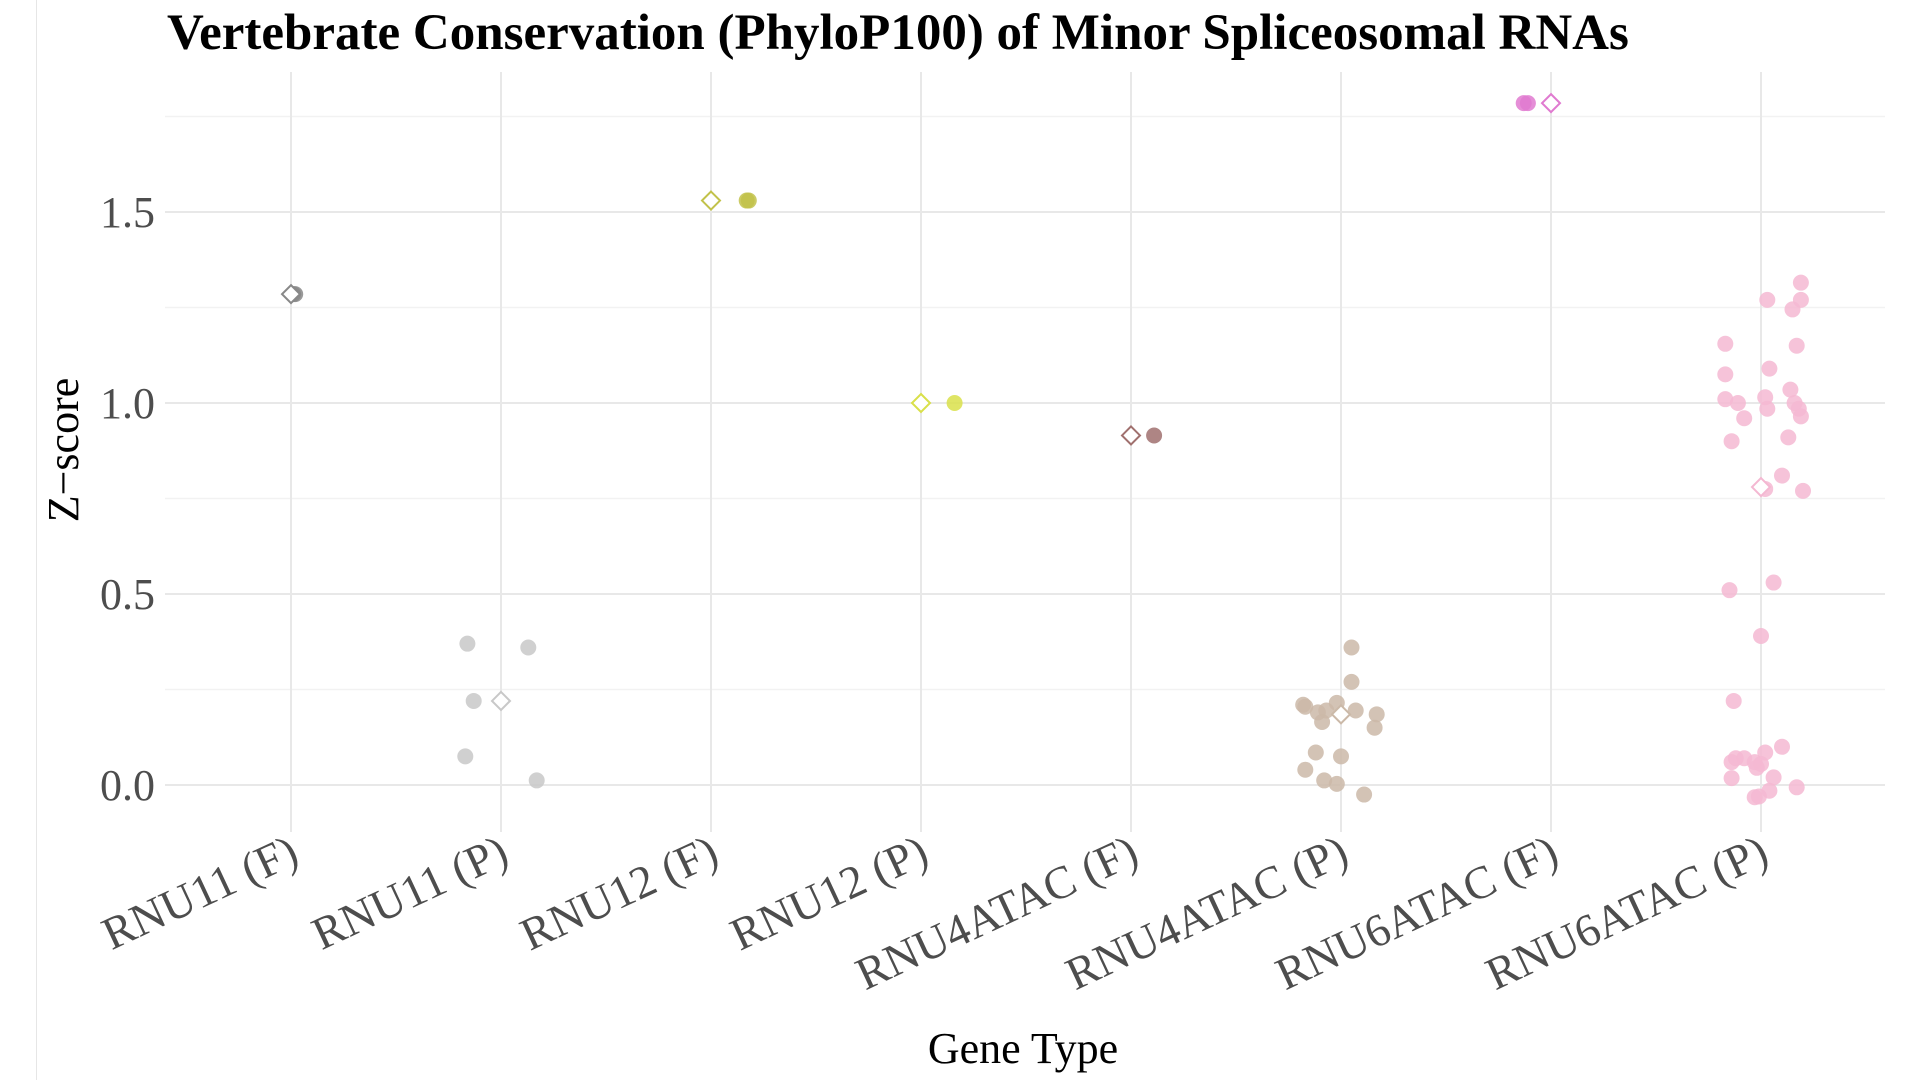 The image size is (1920, 1080). What do you see at coordinates (409, 892) in the screenshot?
I see `x-tick-label: RNU11 (P)` at bounding box center [409, 892].